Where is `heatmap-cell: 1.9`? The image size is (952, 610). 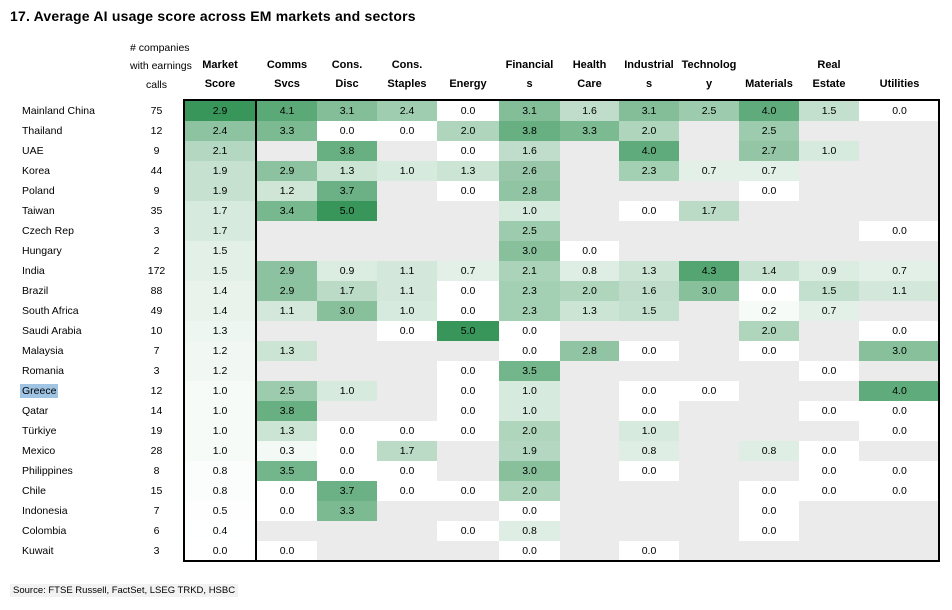 heatmap-cell: 1.9 is located at coordinates (220, 191).